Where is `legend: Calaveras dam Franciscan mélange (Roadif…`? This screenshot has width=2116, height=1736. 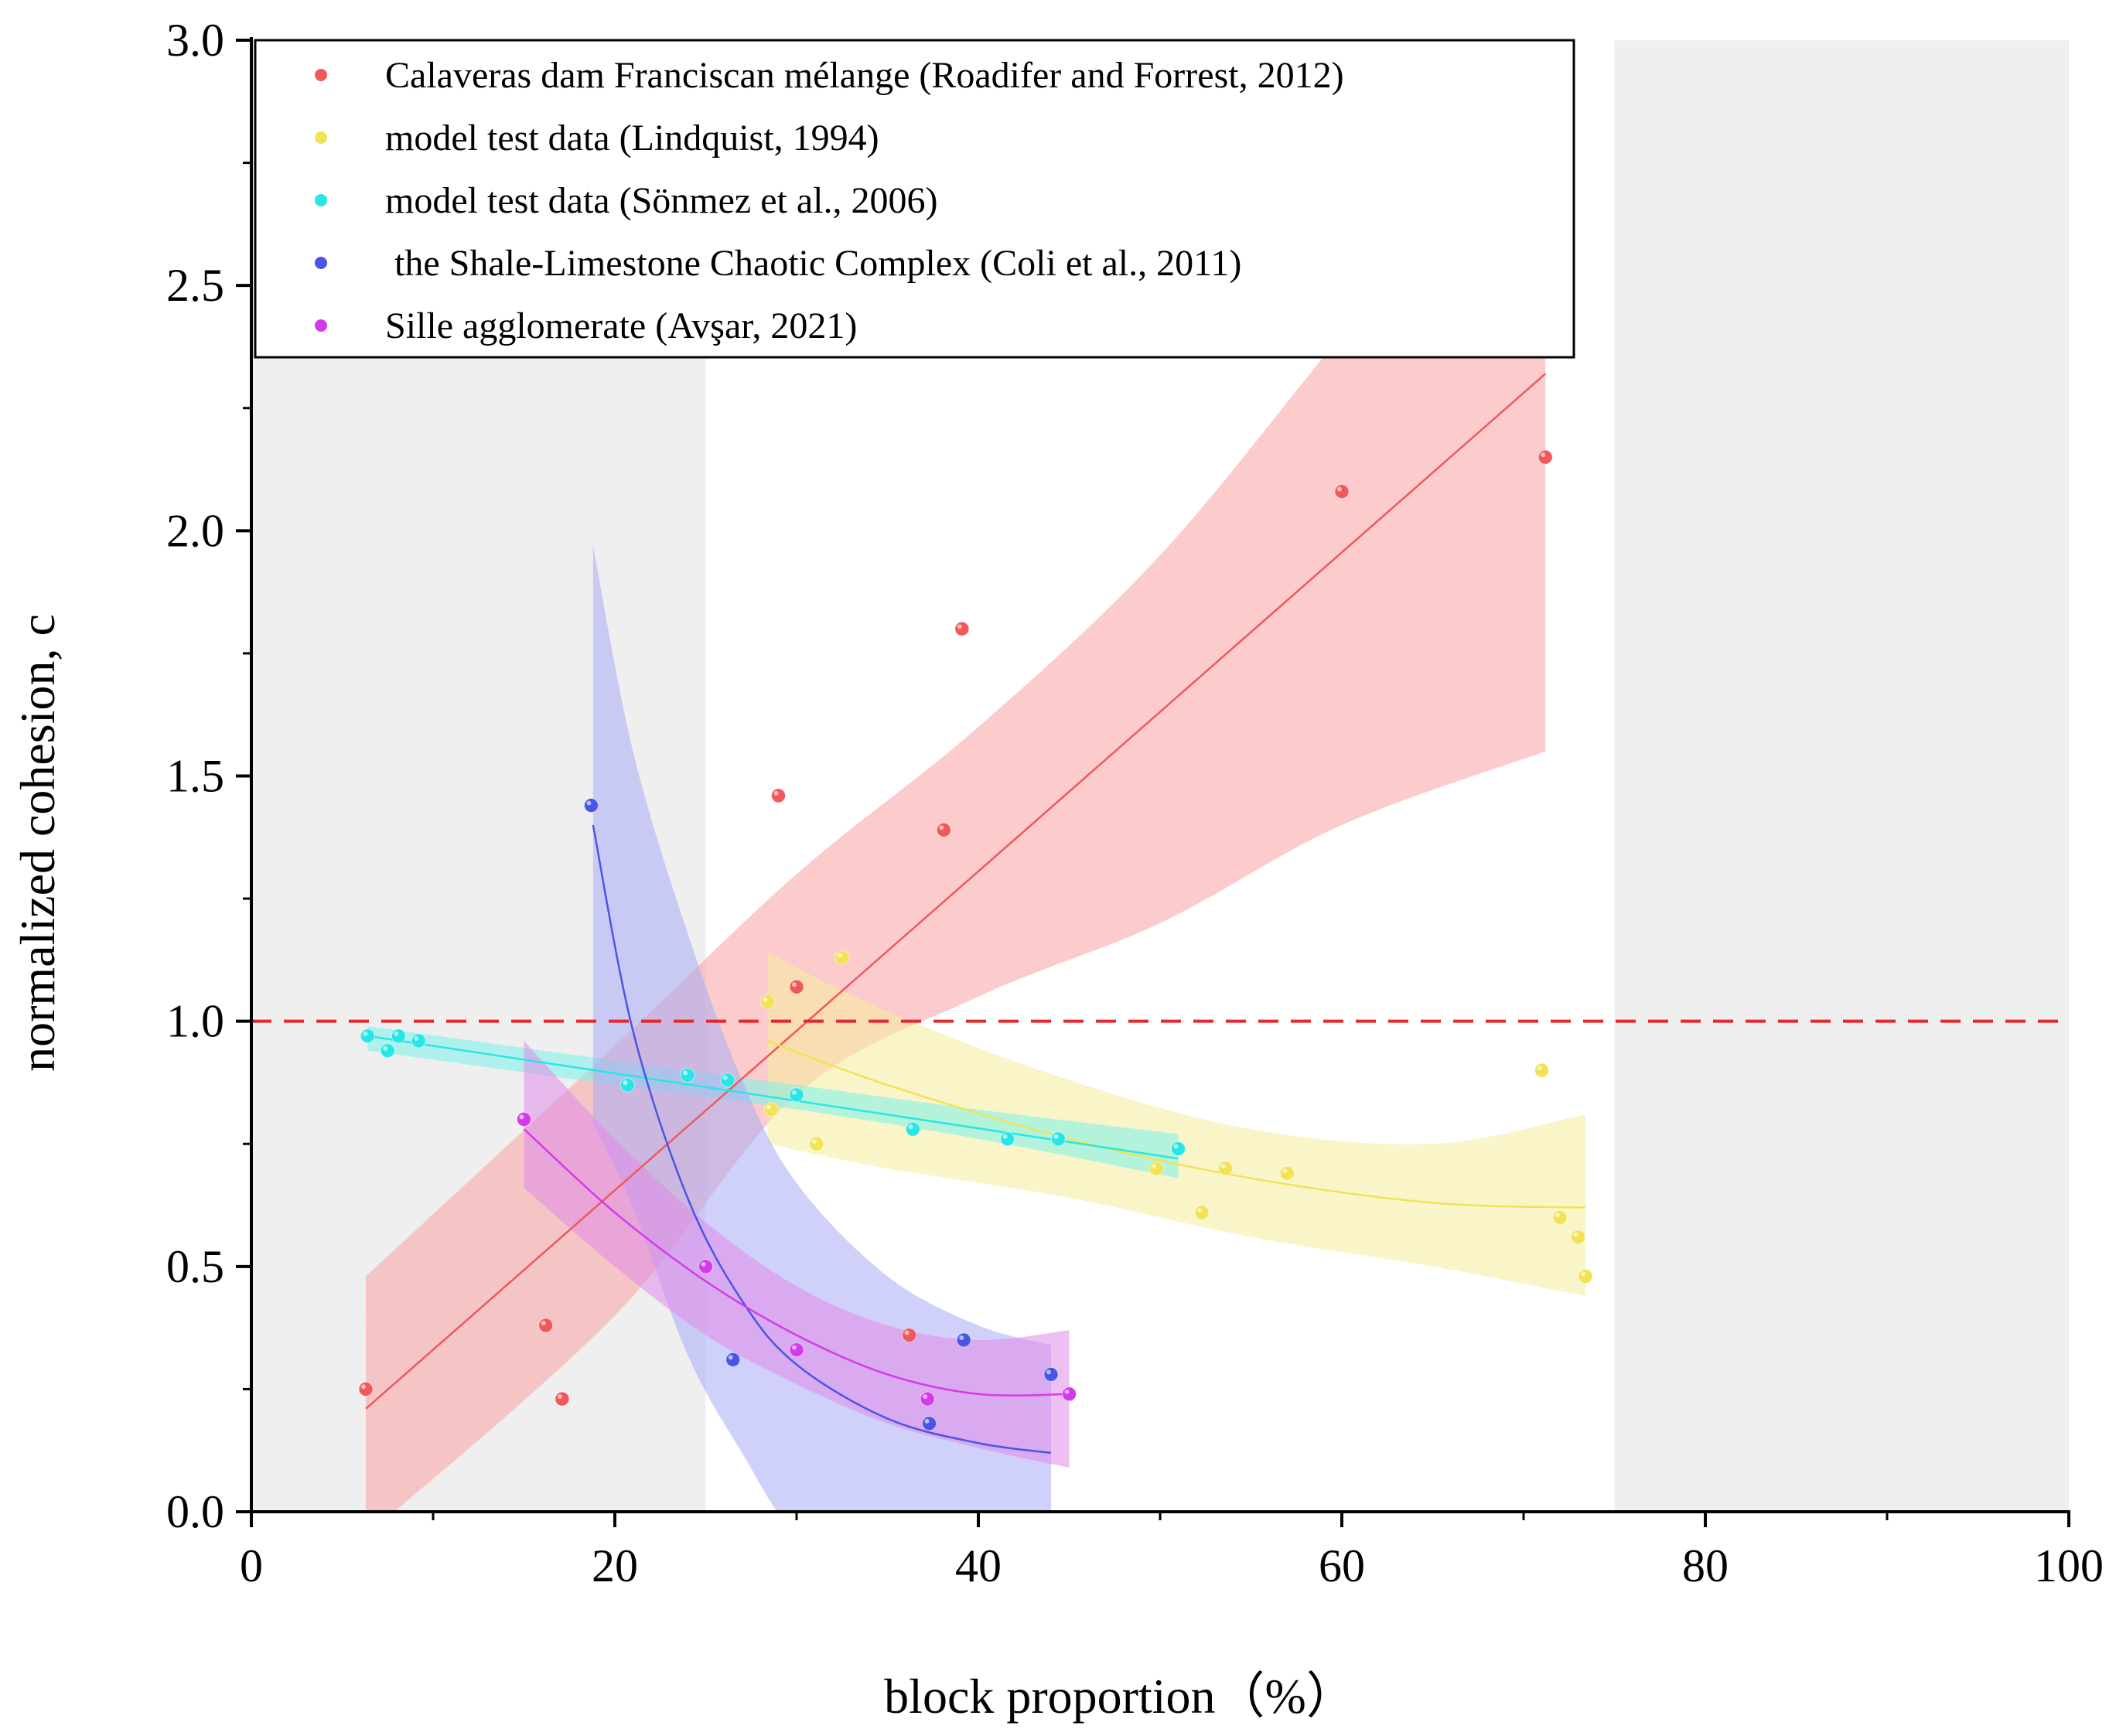 legend: Calaveras dam Franciscan mélange (Roadif… is located at coordinates (914, 199).